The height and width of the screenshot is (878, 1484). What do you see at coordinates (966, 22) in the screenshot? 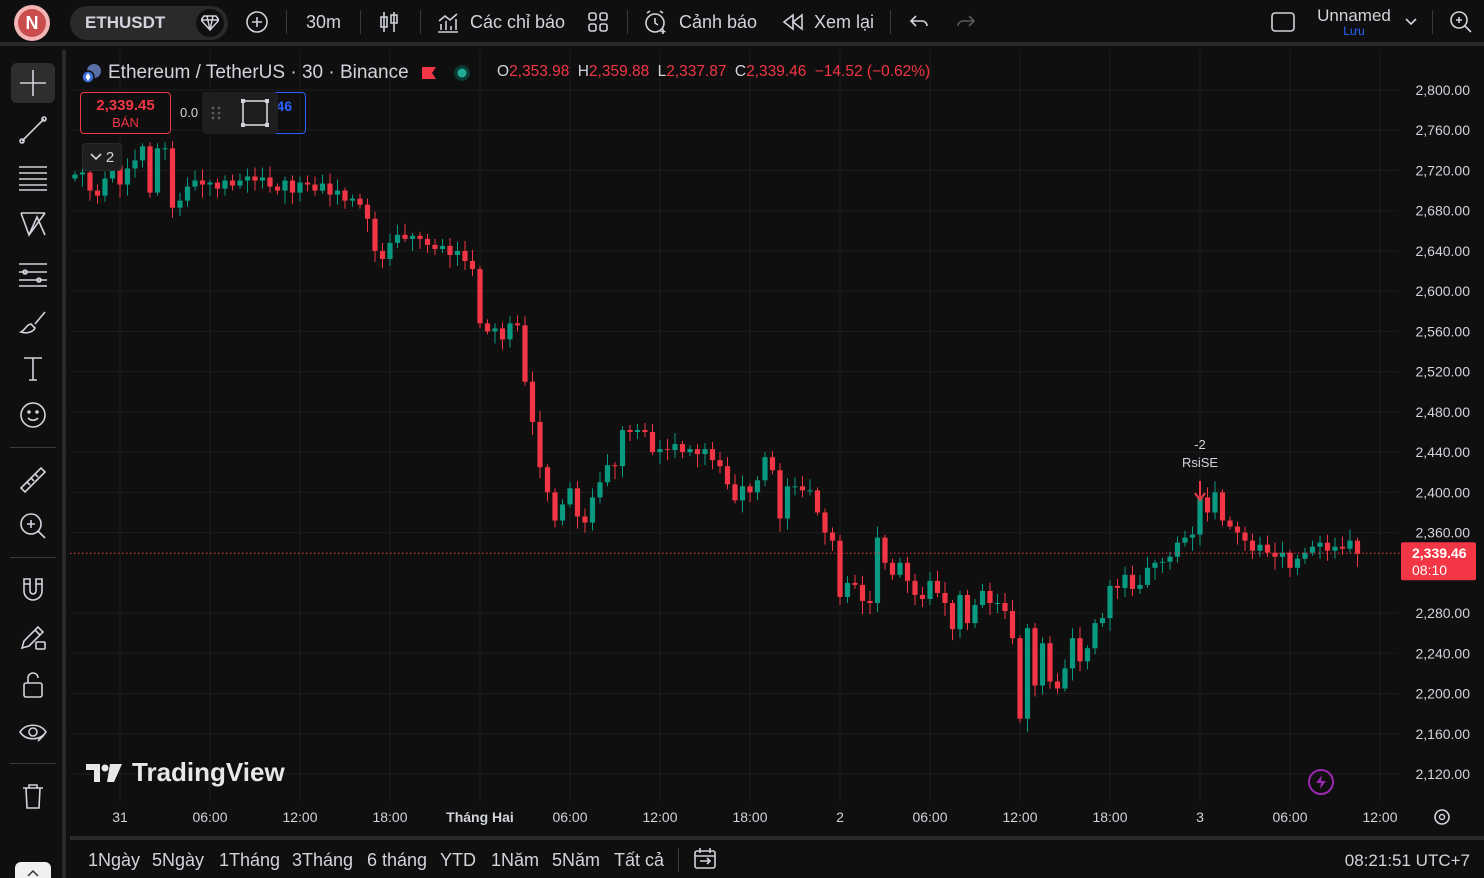
I see `redo-icon` at bounding box center [966, 22].